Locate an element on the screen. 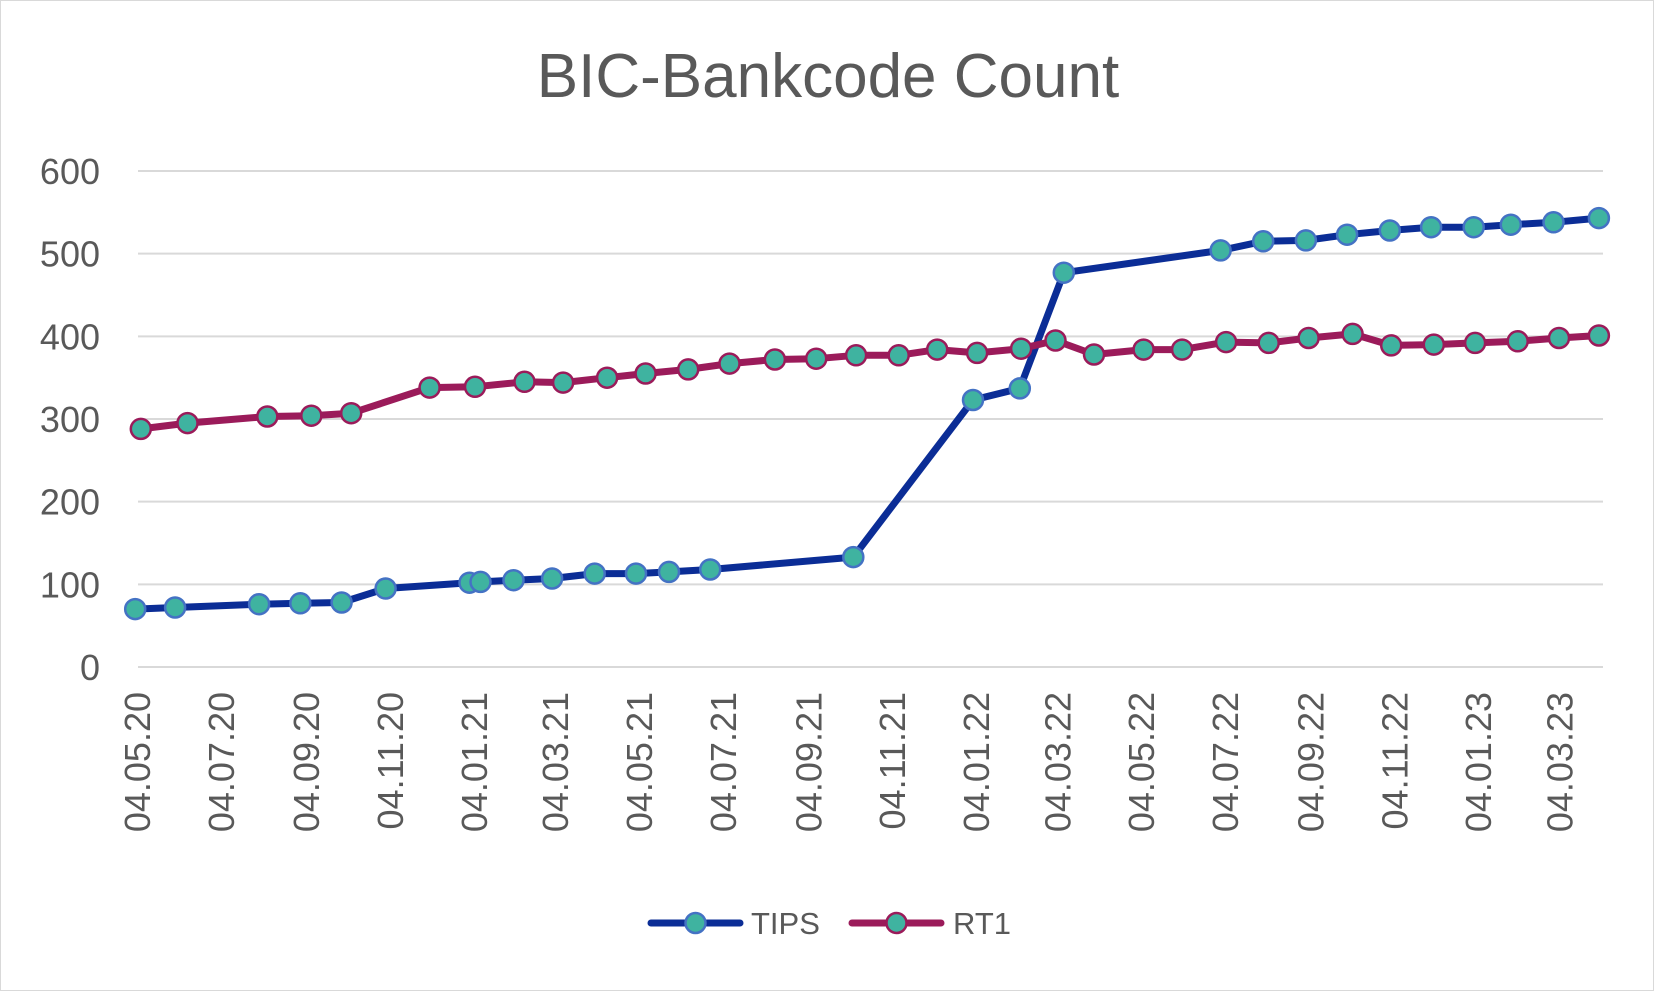  x-tick-label: 04.03.23 is located at coordinates (1559, 762).